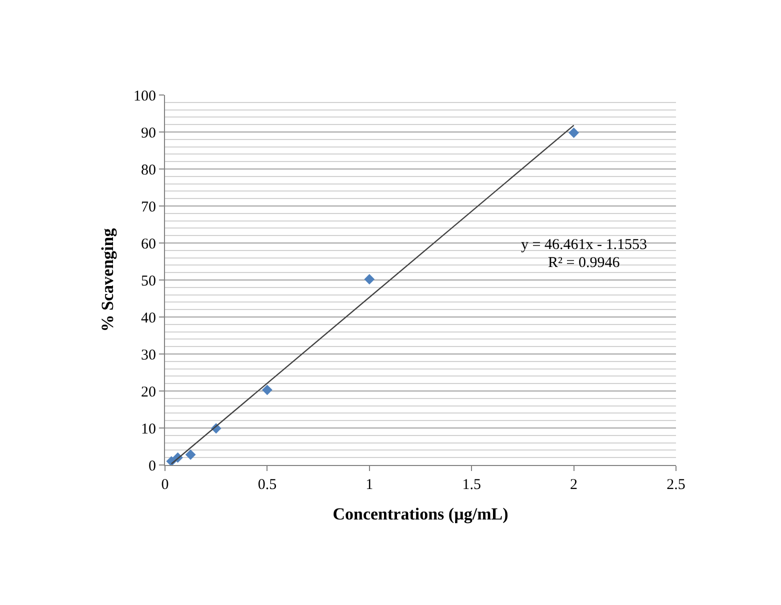  What do you see at coordinates (471, 485) in the screenshot?
I see `x-tick-label: 1.5` at bounding box center [471, 485].